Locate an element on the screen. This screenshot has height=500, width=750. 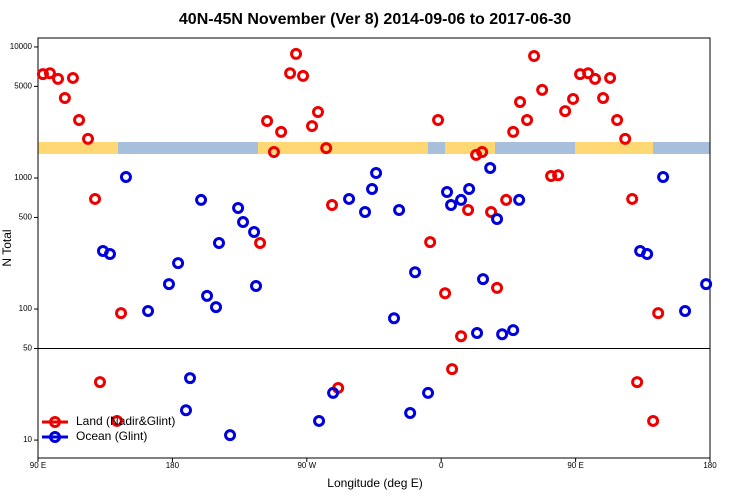
x-tick-label: 90 E is located at coordinates (38, 465).